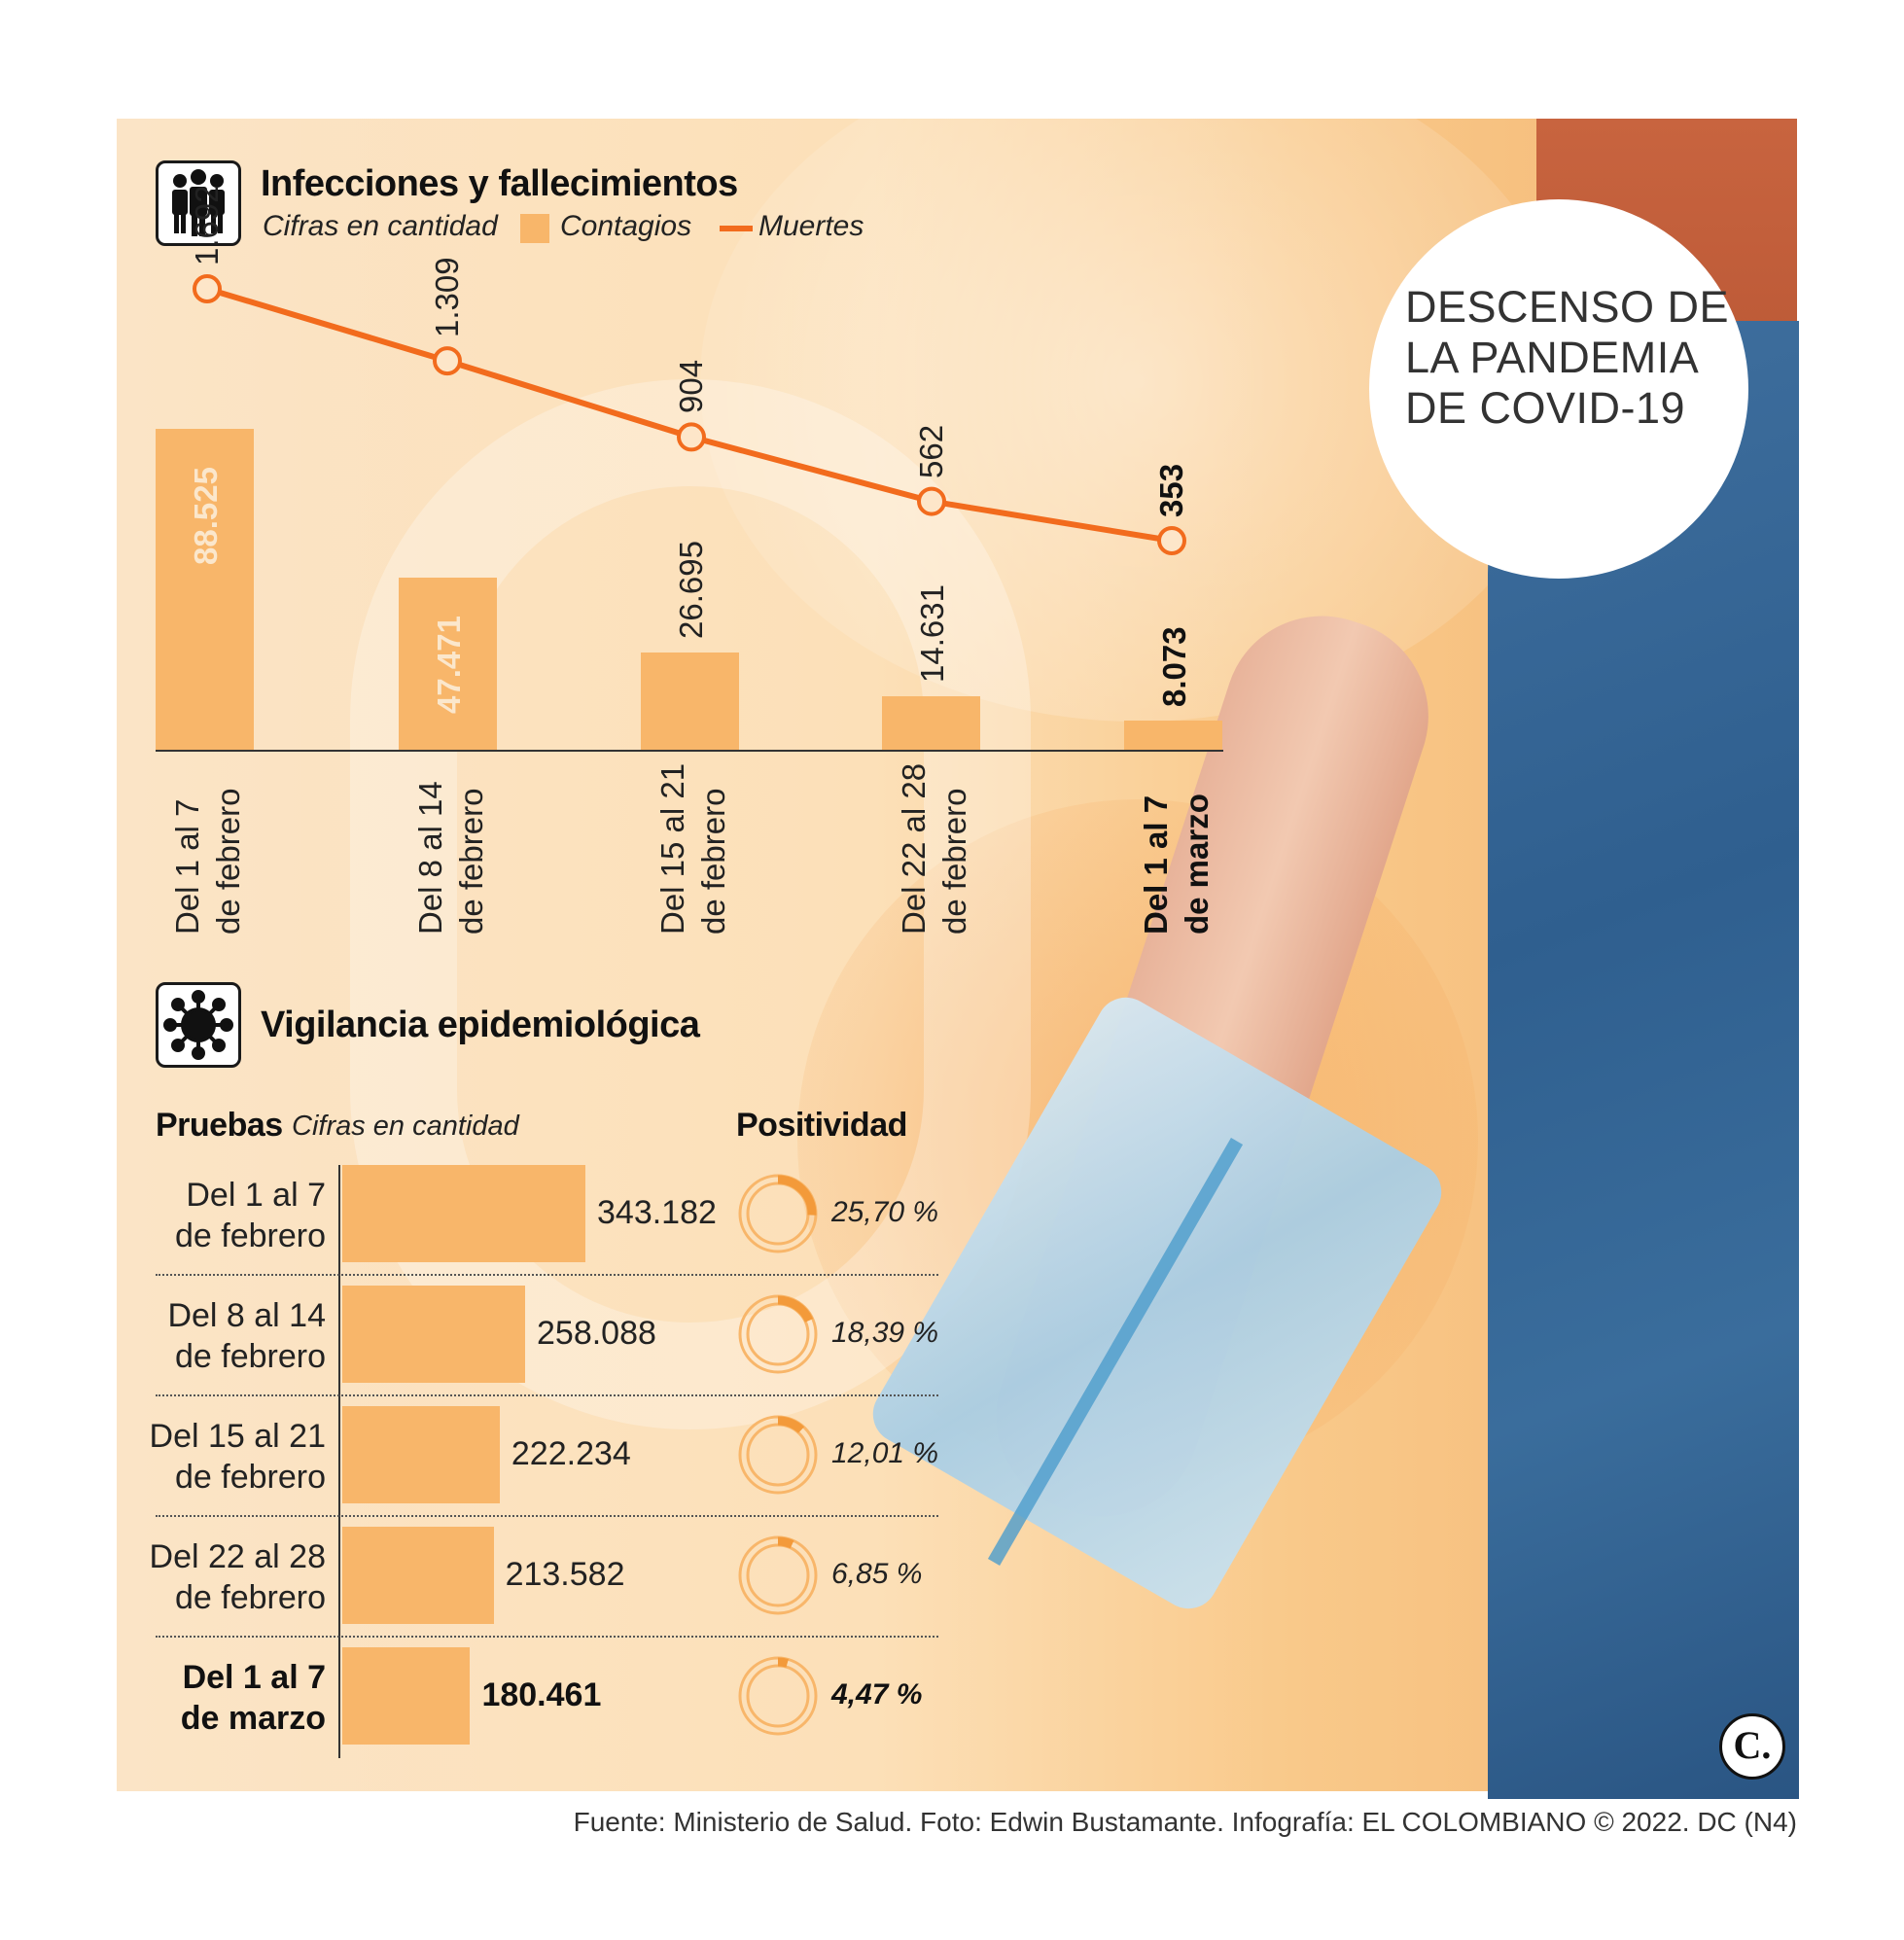 This screenshot has width=1904, height=1940. I want to click on row-category-line: Del 8 al 14, so click(246, 1315).